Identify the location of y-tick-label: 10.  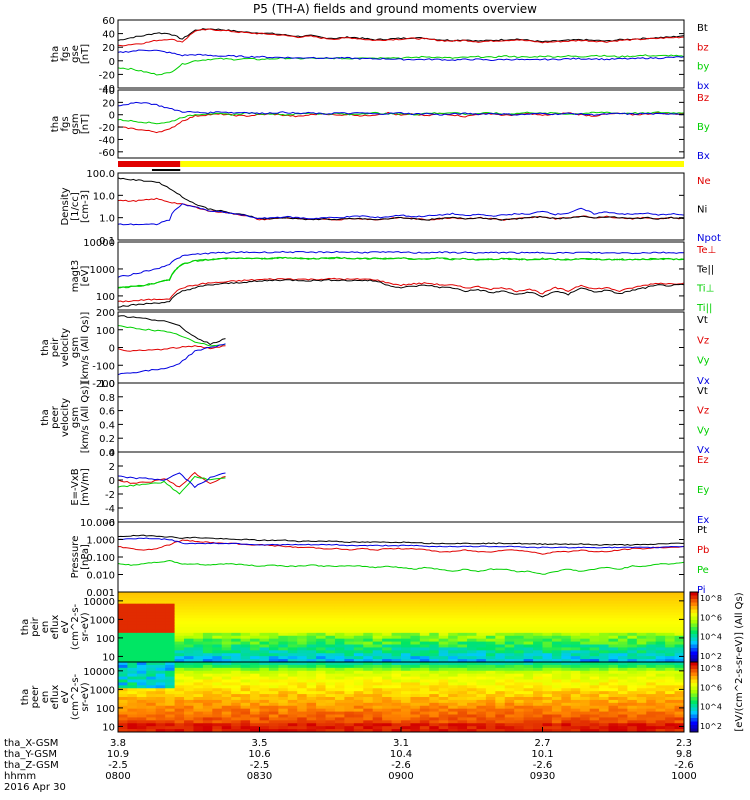
(108, 727).